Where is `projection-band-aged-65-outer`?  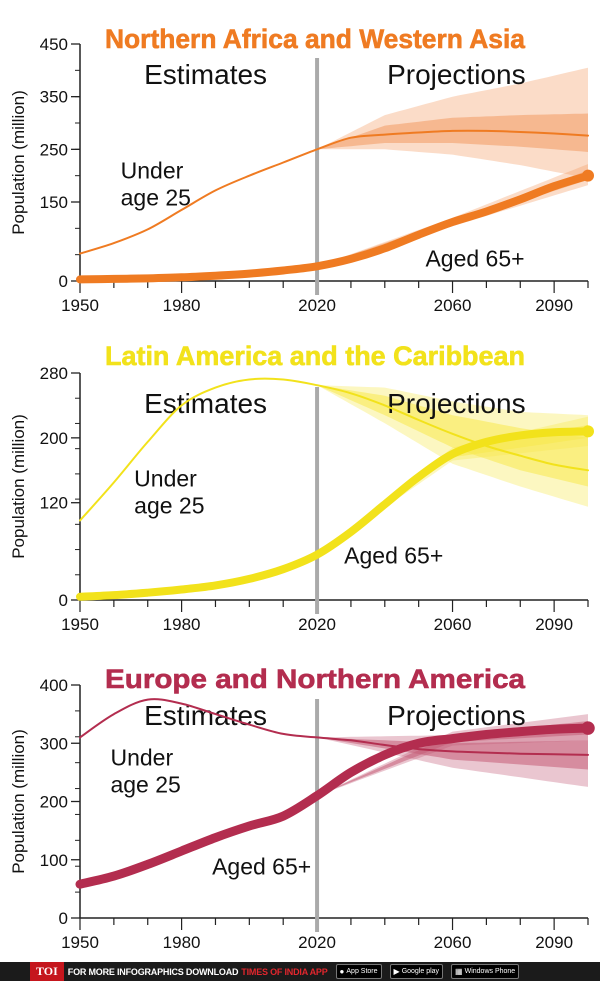
projection-band-aged-65-outer is located at coordinates (452, 485).